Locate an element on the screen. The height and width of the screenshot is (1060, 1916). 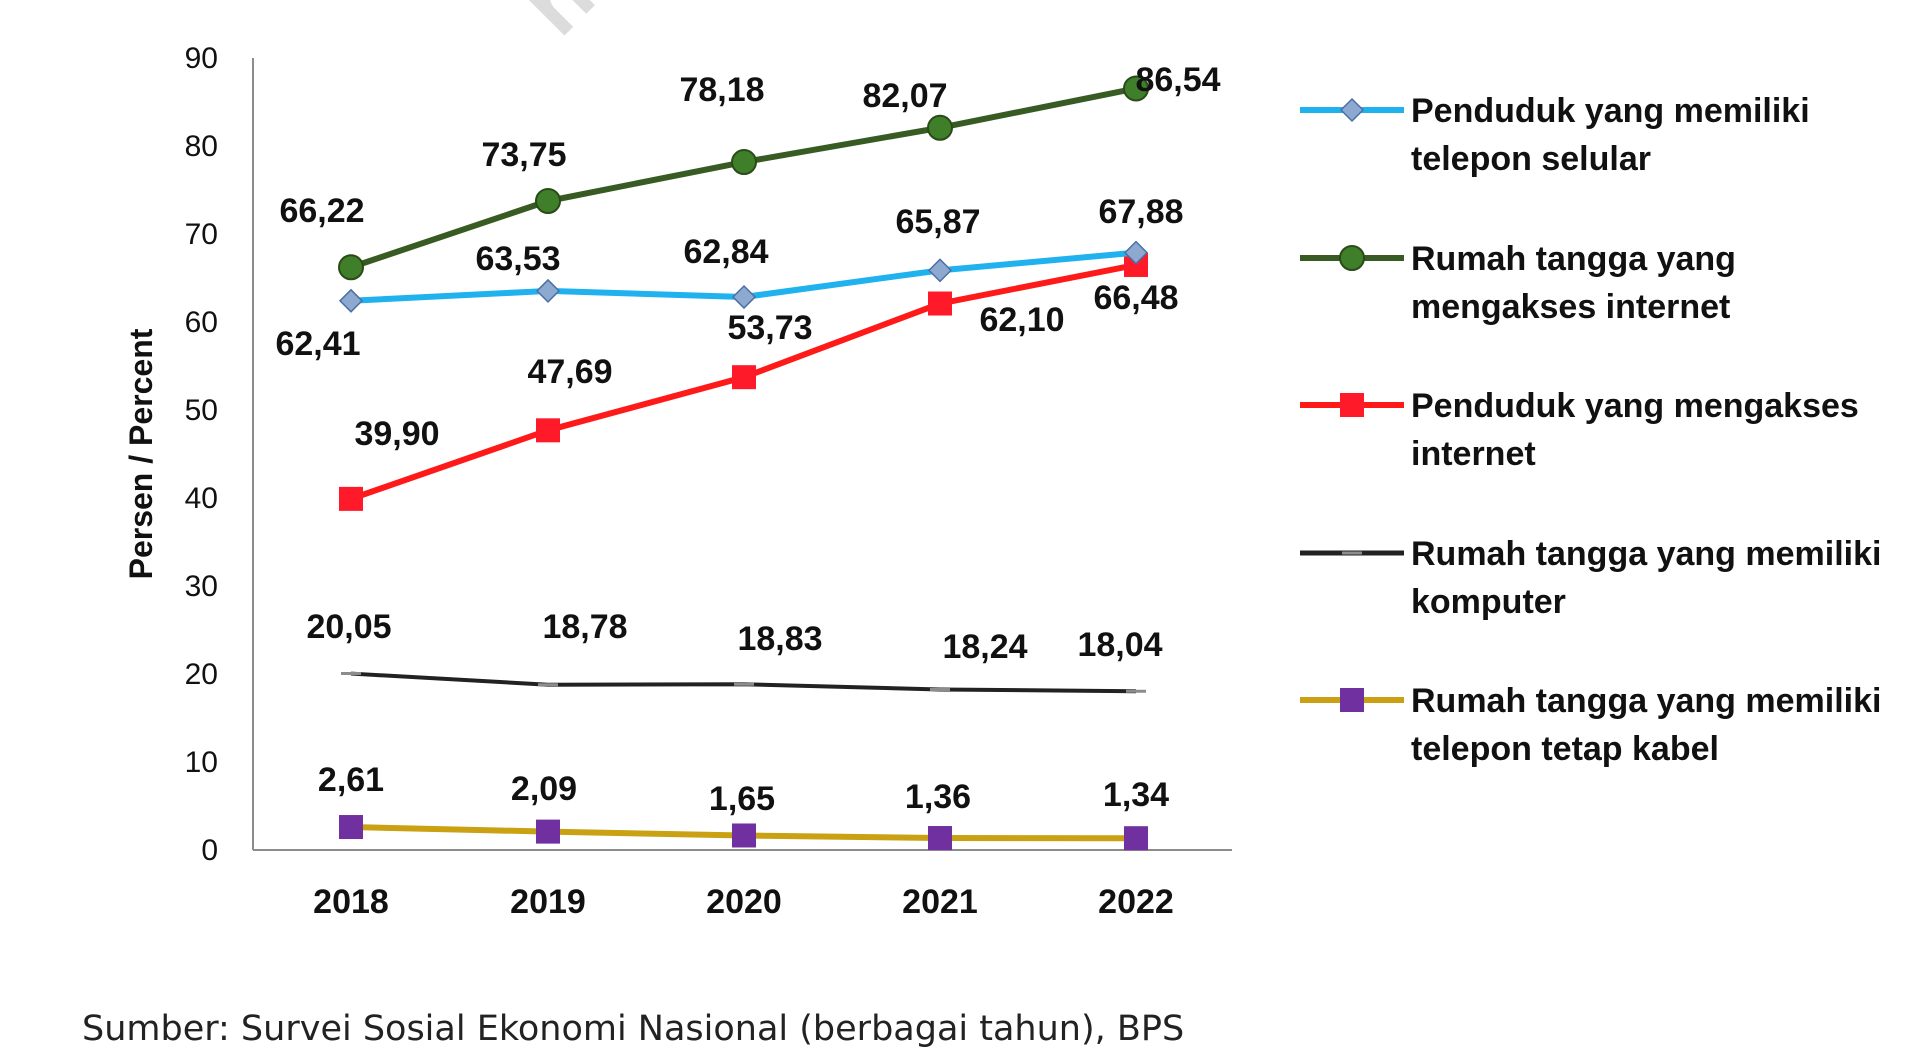
data-label: 82,07 is located at coordinates (904, 96).